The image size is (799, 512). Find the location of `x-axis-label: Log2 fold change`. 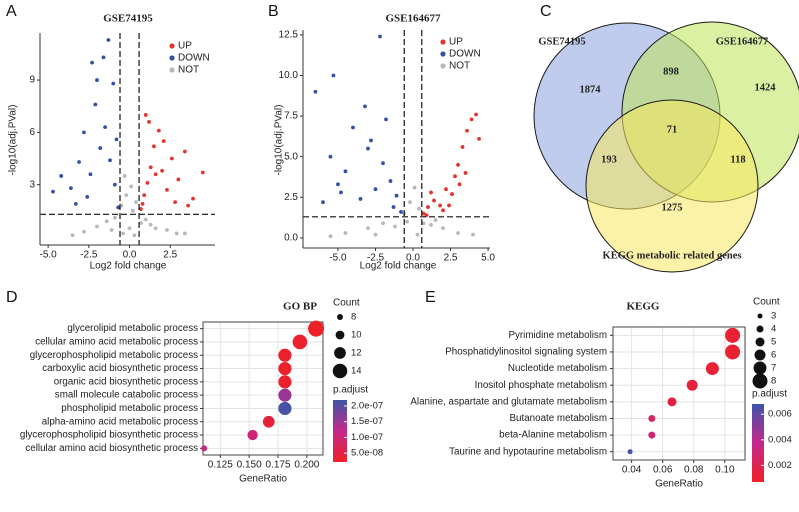

x-axis-label: Log2 fold change is located at coordinates (398, 266).